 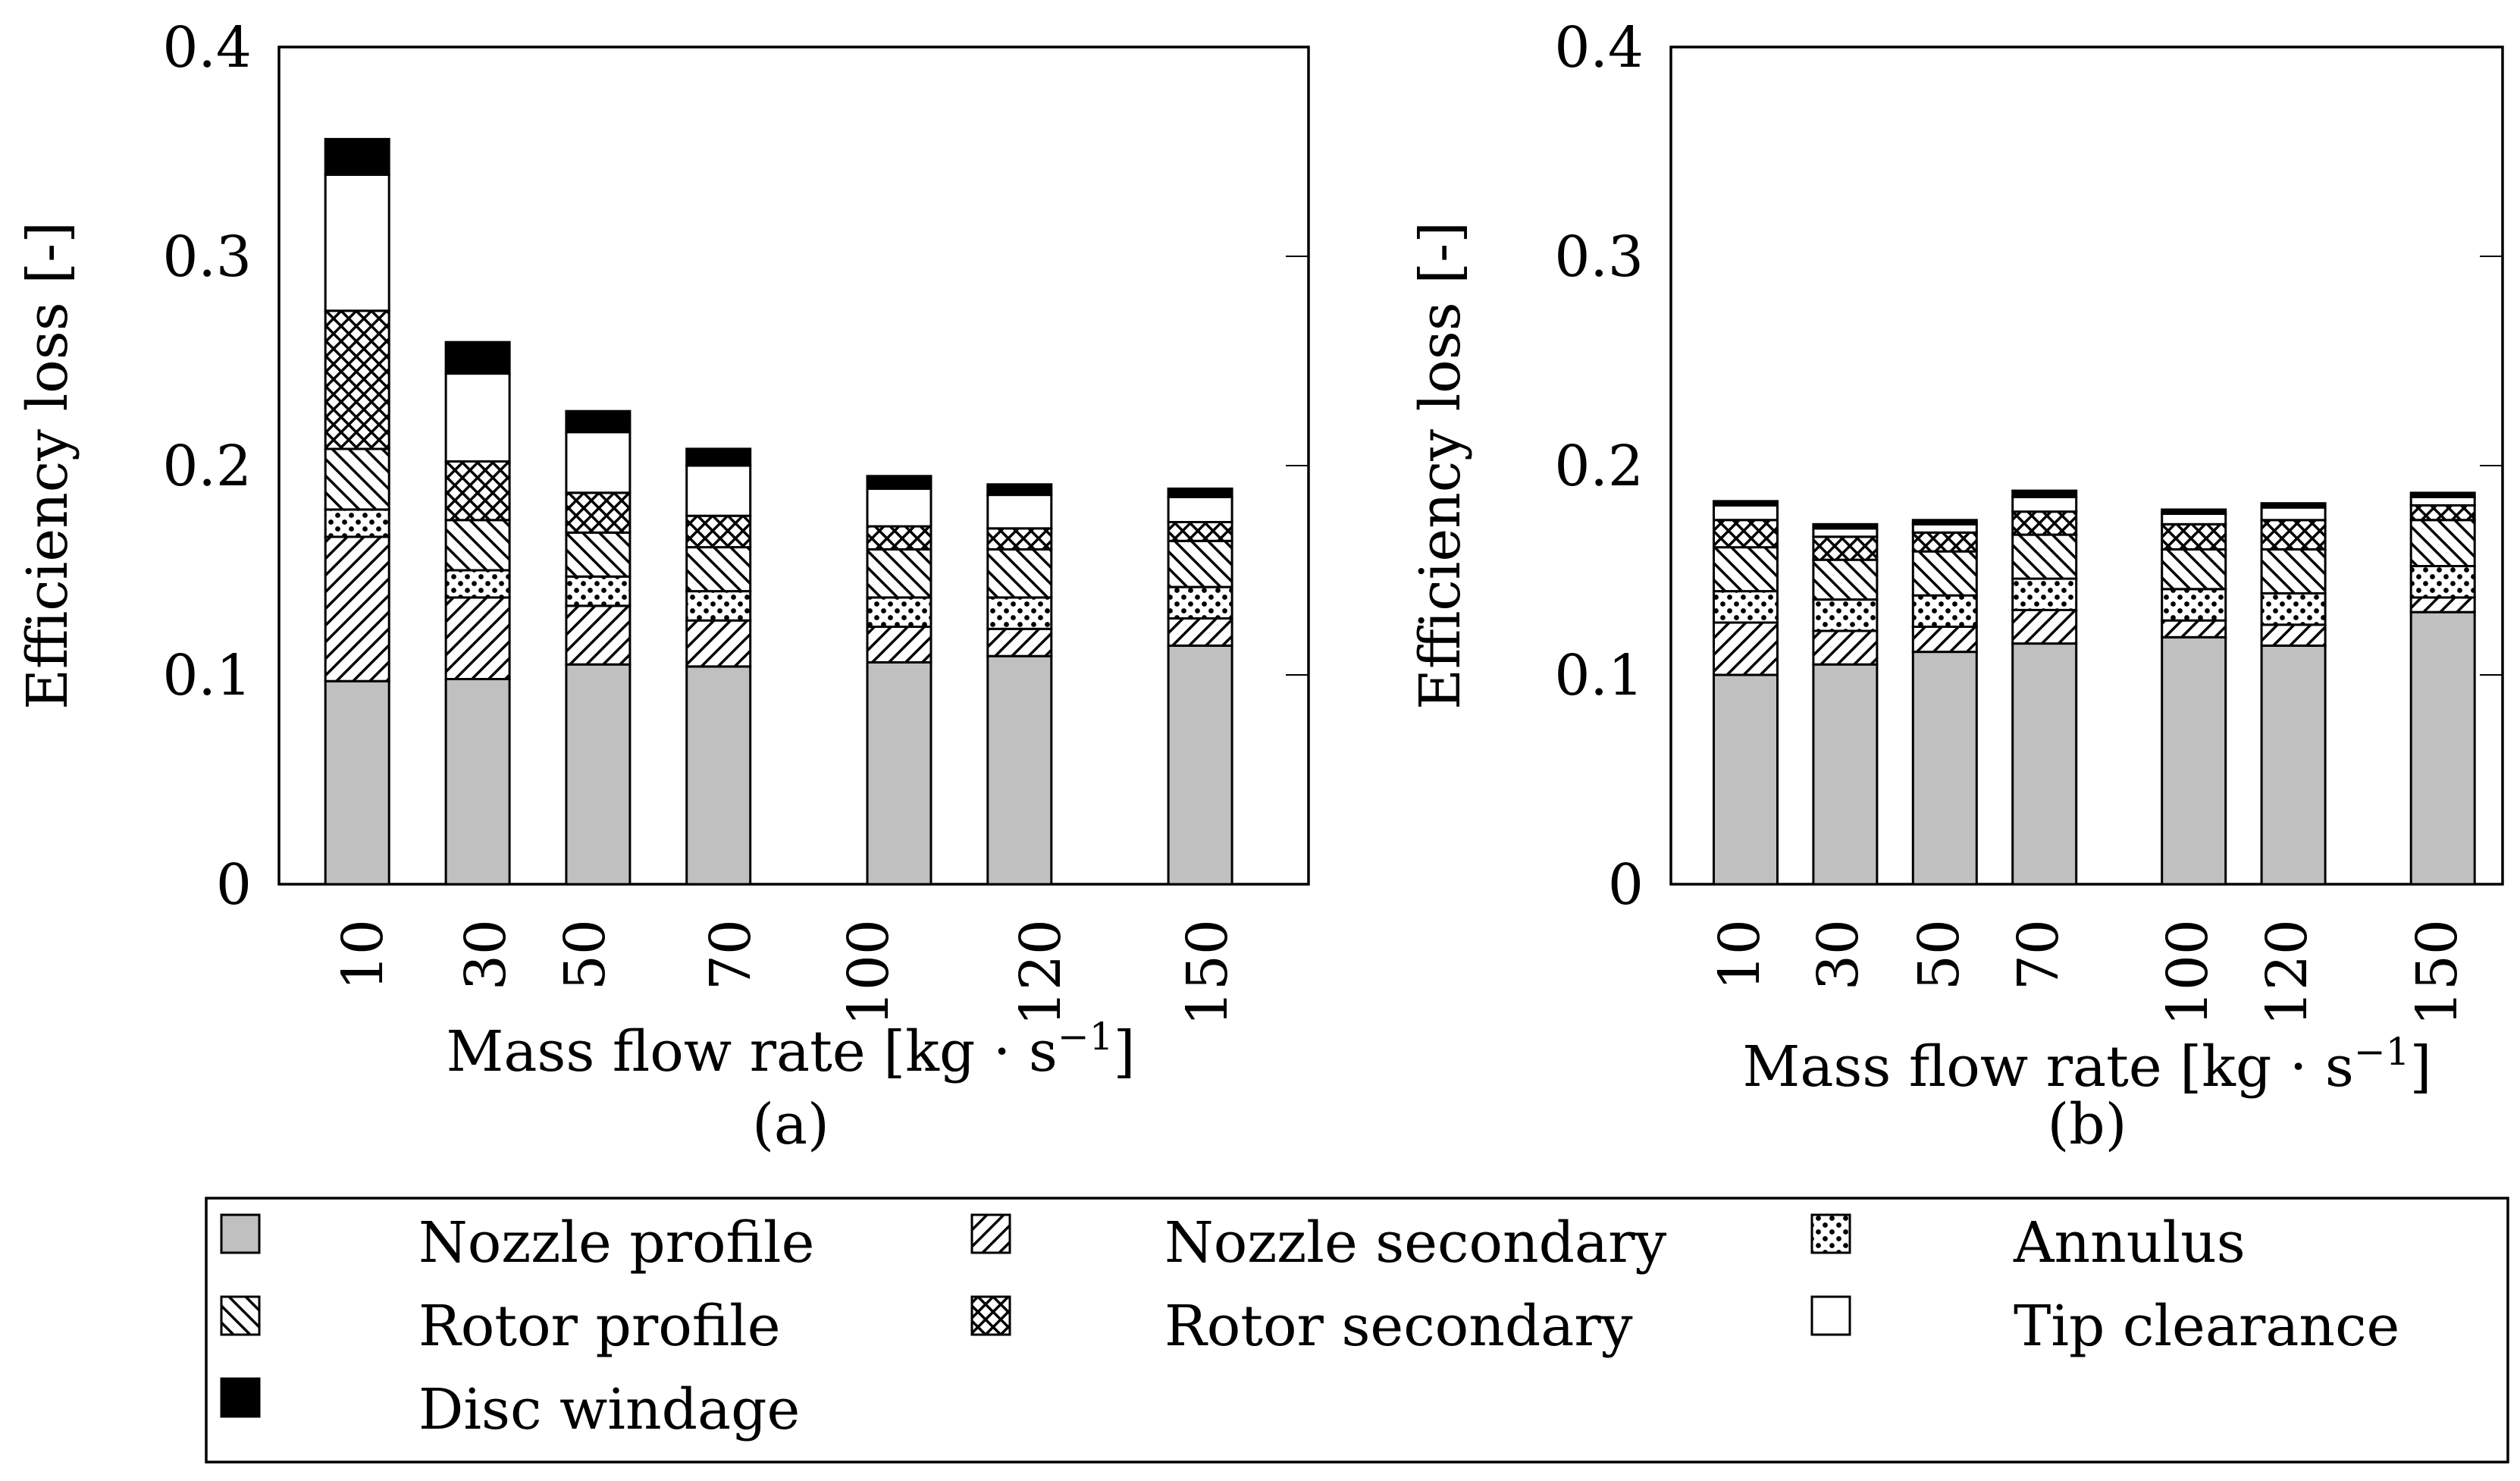 What do you see at coordinates (240, 1233) in the screenshot?
I see `legend-swatch-nozzle-profile` at bounding box center [240, 1233].